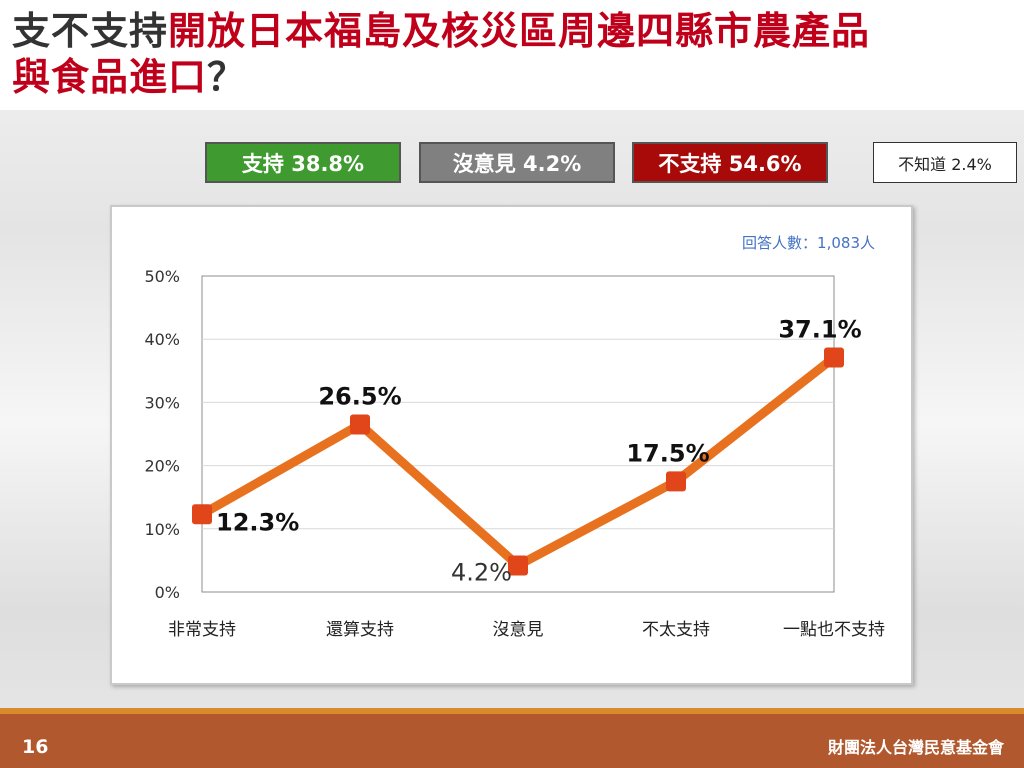 The image size is (1024, 768). What do you see at coordinates (915, 747) in the screenshot?
I see `organization-name: 財團法人台灣民意基金會` at bounding box center [915, 747].